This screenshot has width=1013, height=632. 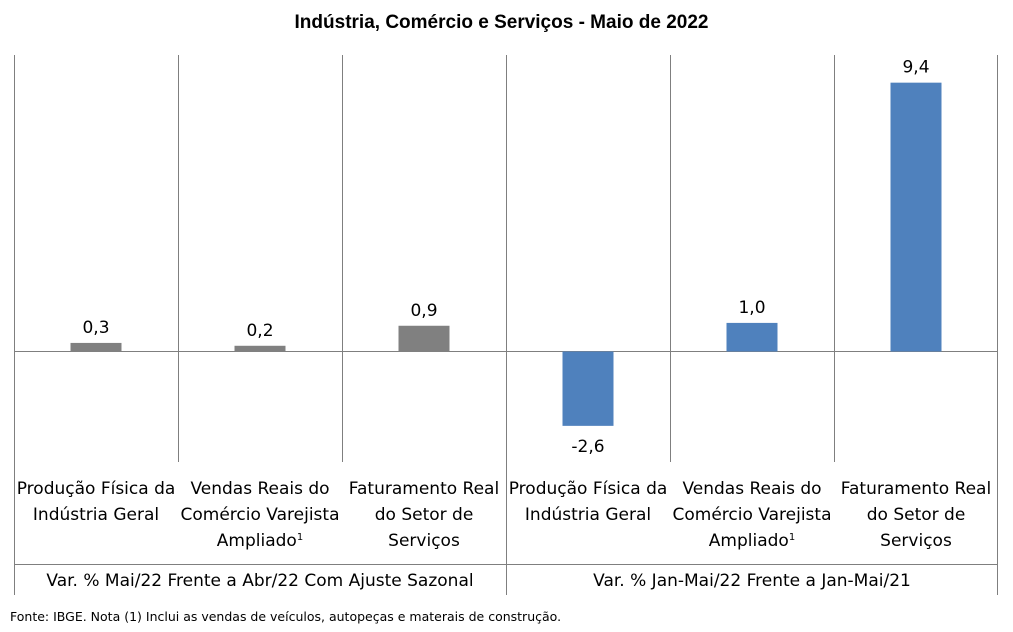 What do you see at coordinates (95, 328) in the screenshot?
I see `value-label-1: 0,3` at bounding box center [95, 328].